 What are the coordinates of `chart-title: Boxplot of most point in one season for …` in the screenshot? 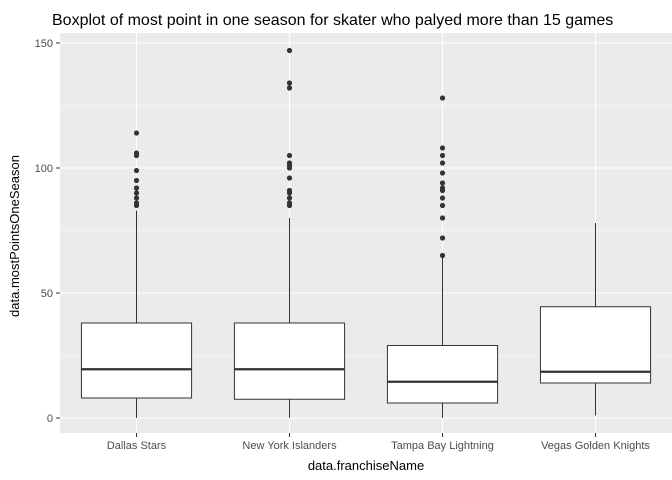 It's located at (332, 20).